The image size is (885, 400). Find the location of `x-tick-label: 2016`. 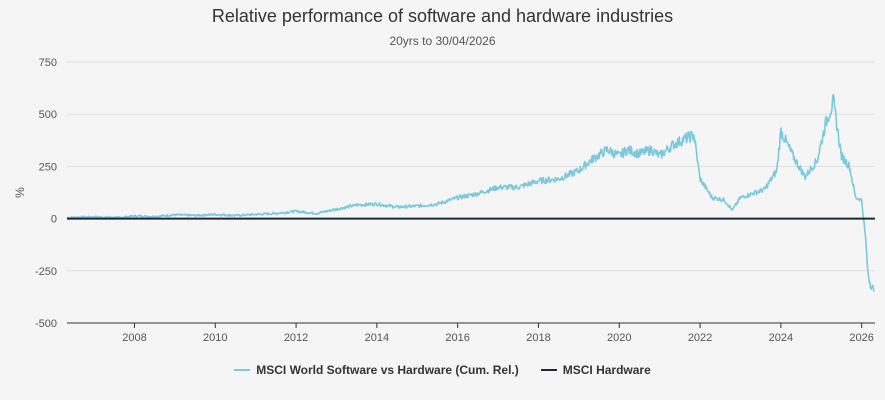

x-tick-label: 2016 is located at coordinates (457, 338).